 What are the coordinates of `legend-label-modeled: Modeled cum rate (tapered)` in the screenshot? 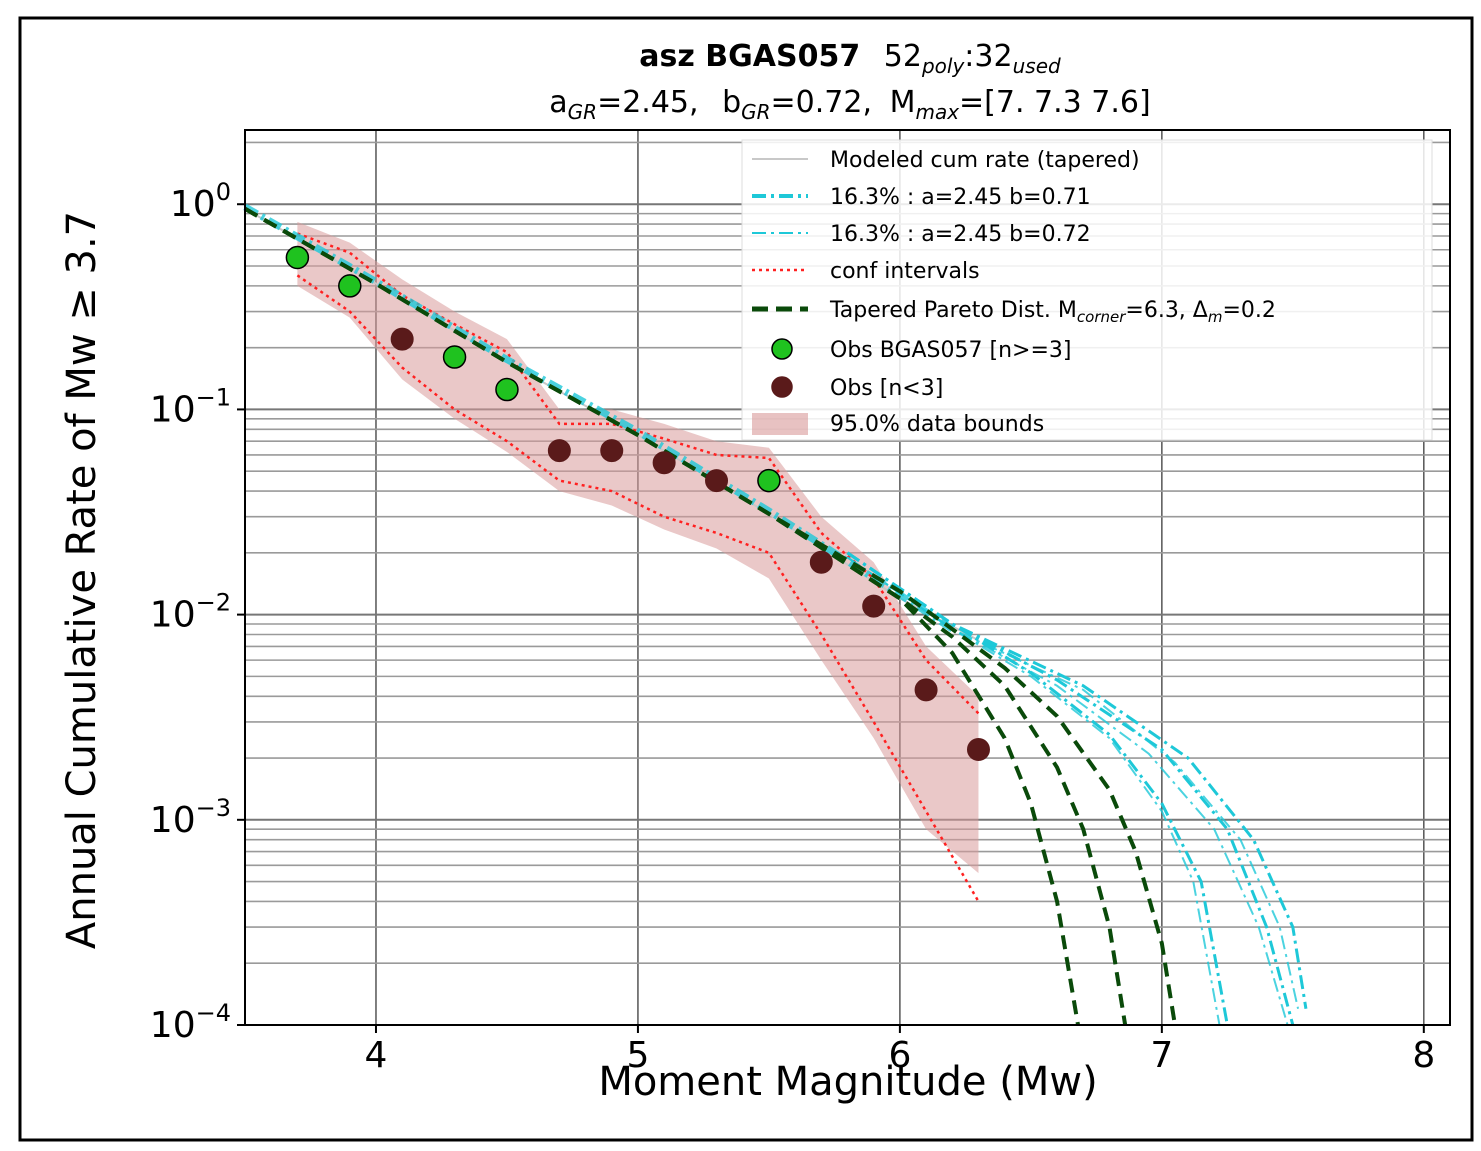 It's located at (985, 160).